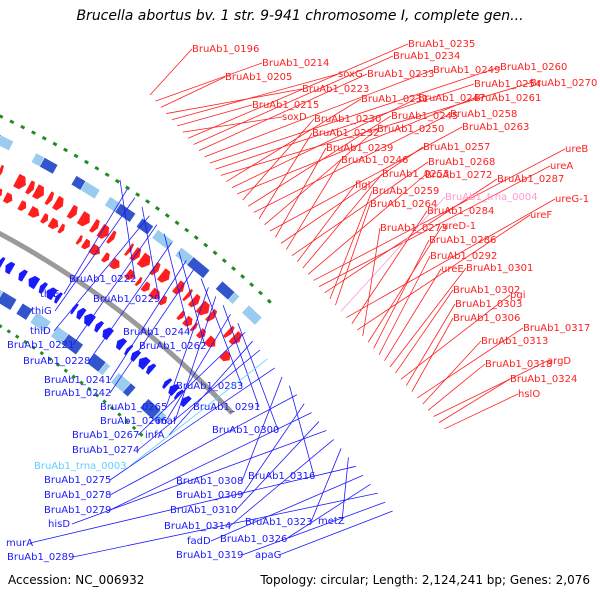  I want to click on gene-label-forward: BruAb1_0230, so click(347, 119).